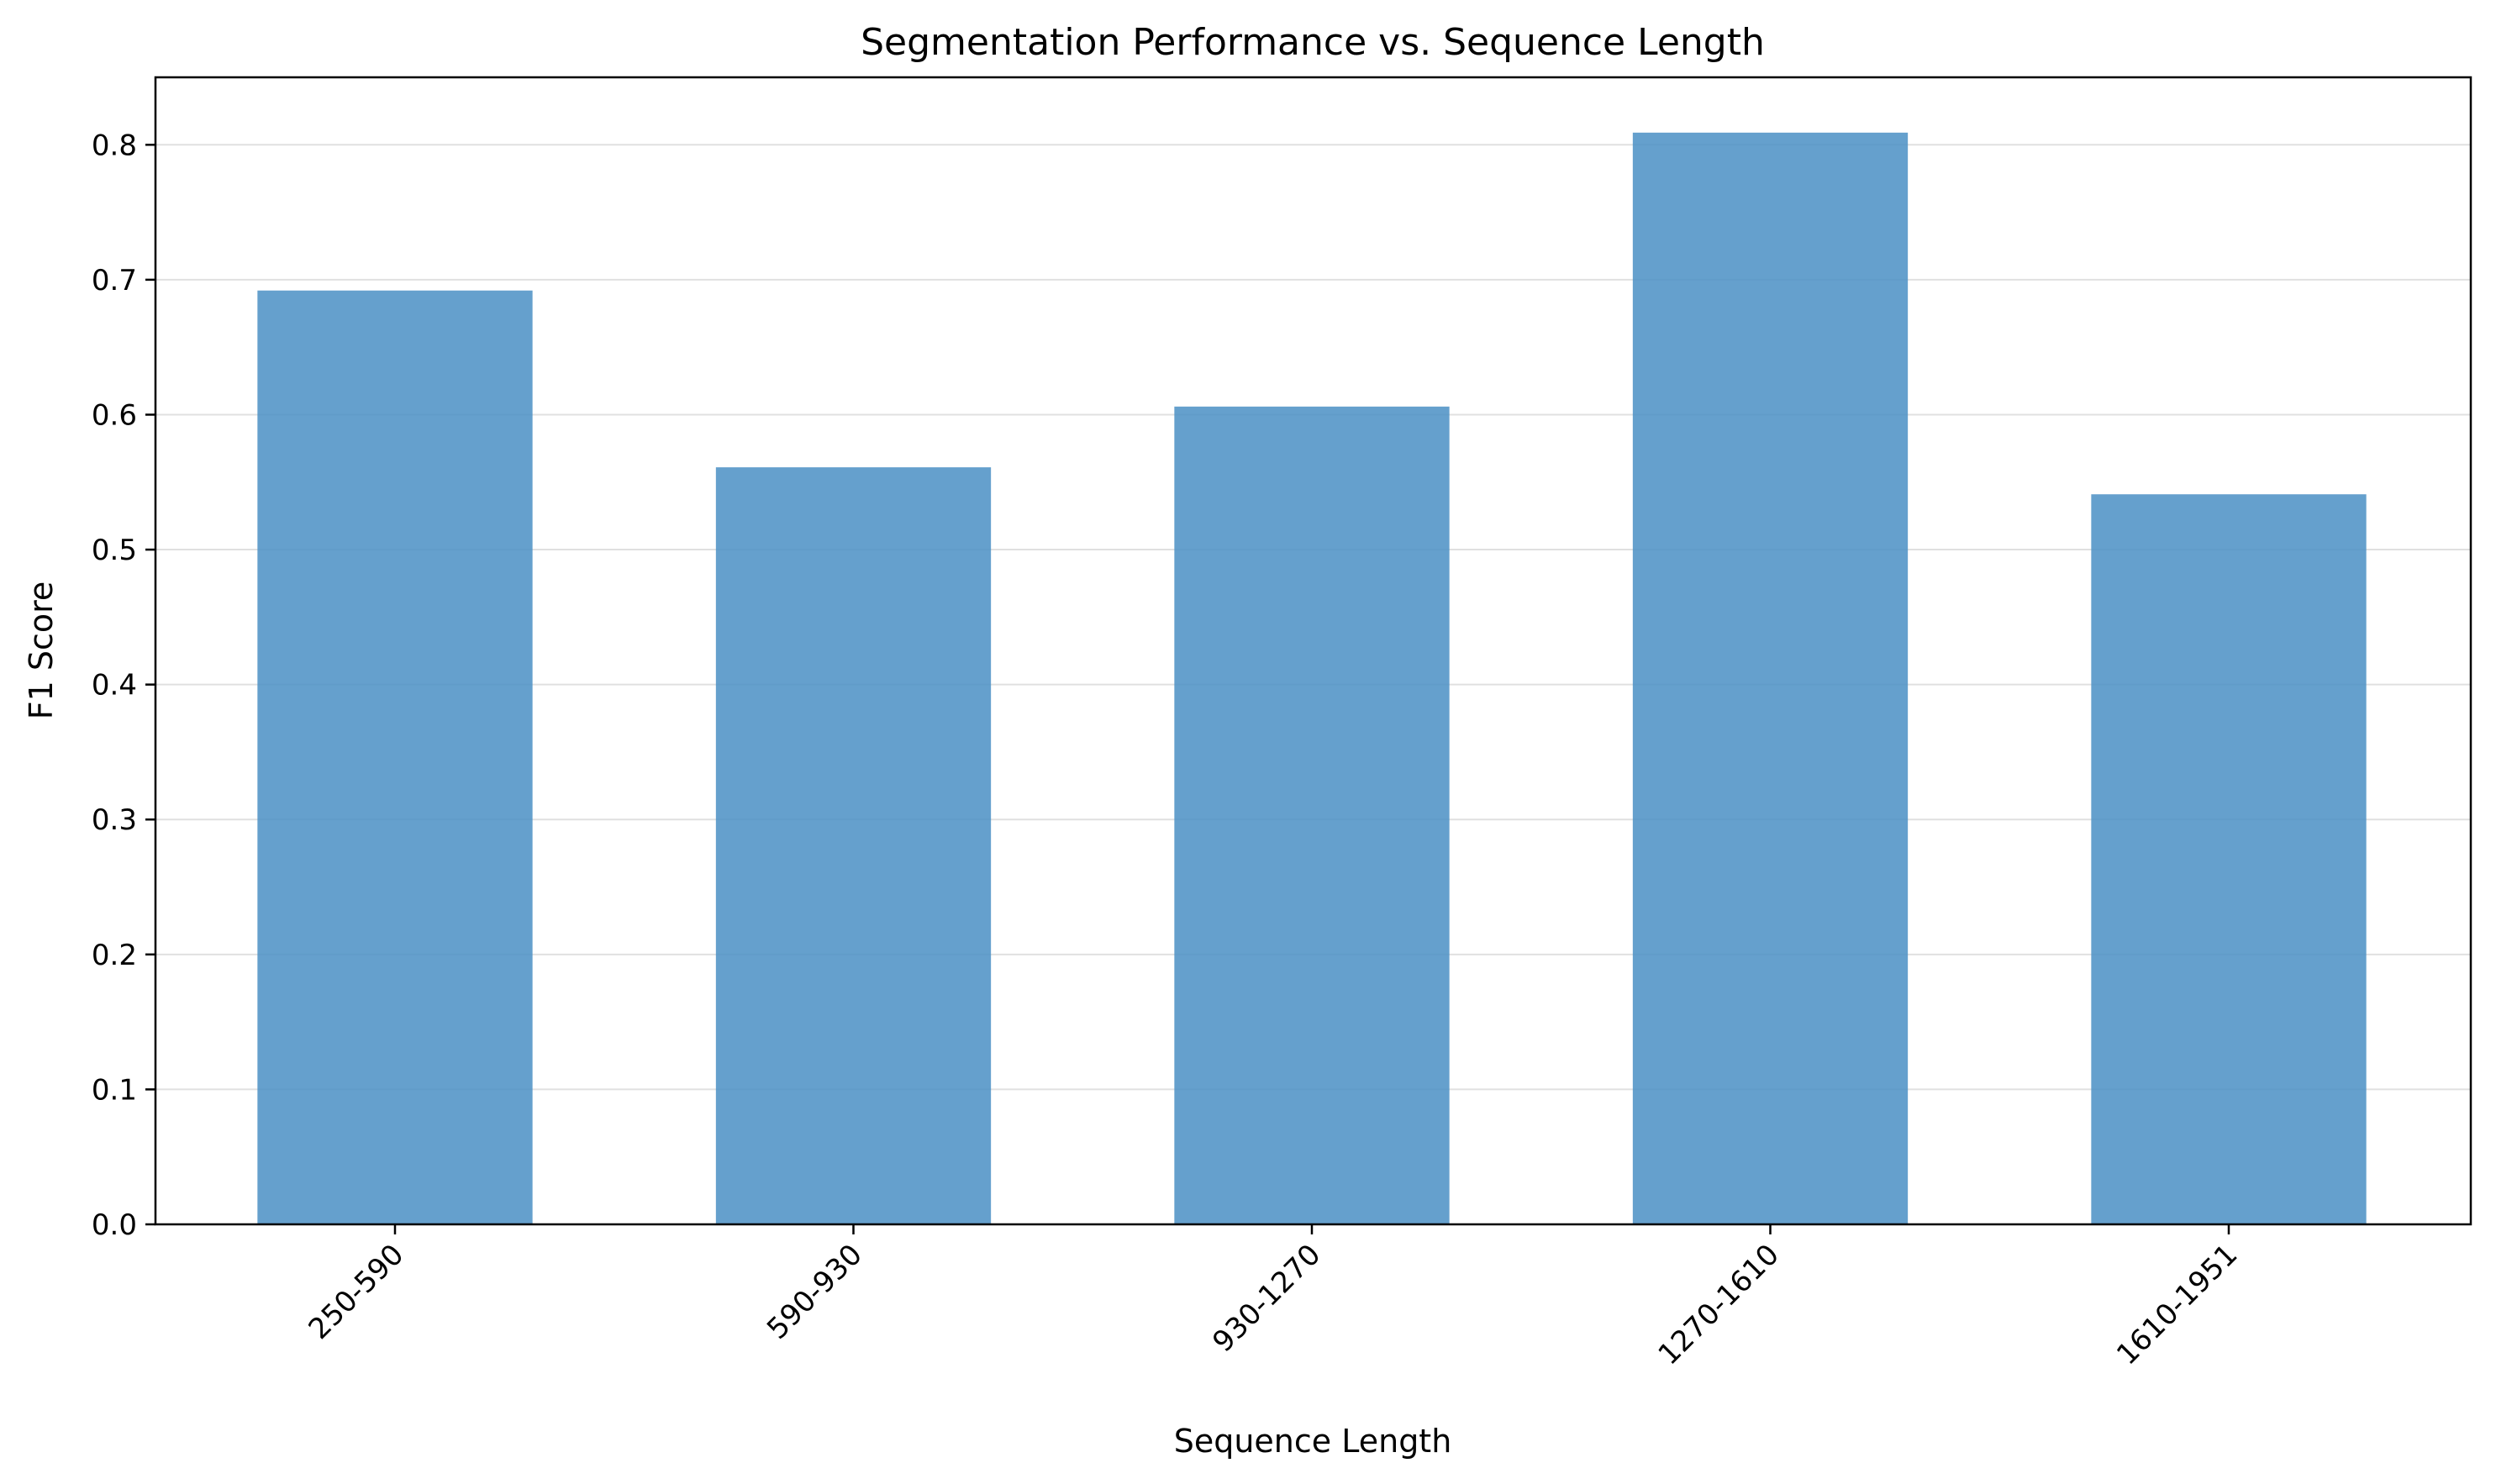  Describe the element at coordinates (1266, 1298) in the screenshot. I see `x-tick-label: 930-1270` at that location.